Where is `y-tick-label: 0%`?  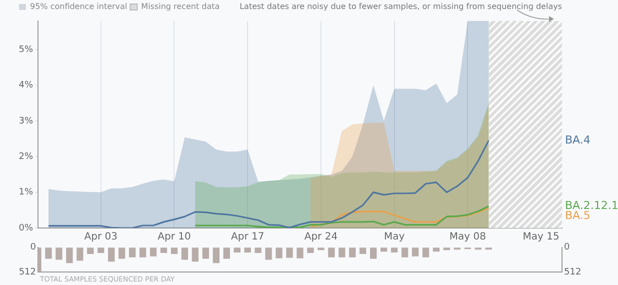
y-tick-label: 0% is located at coordinates (26, 228).